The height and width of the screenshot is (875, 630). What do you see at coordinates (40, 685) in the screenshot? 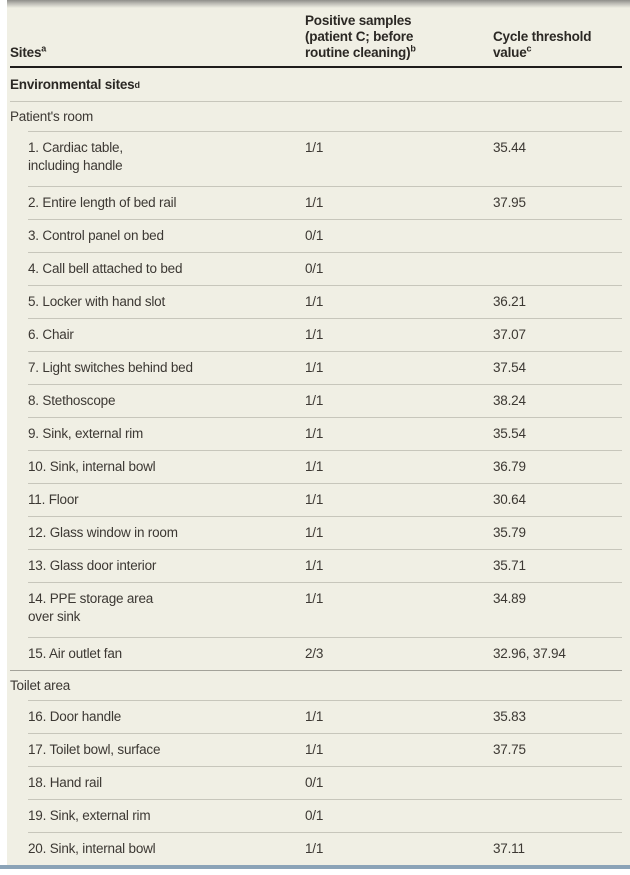
I see `group-label: Toilet area` at bounding box center [40, 685].